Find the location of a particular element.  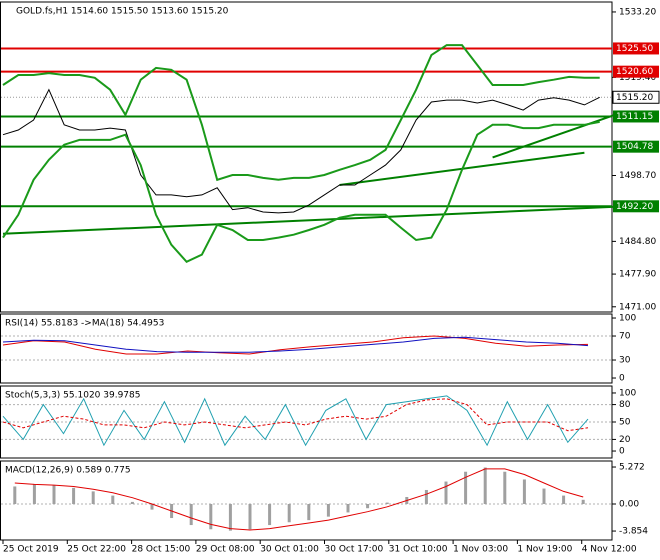

level-label: 1520.60 is located at coordinates (634, 72).